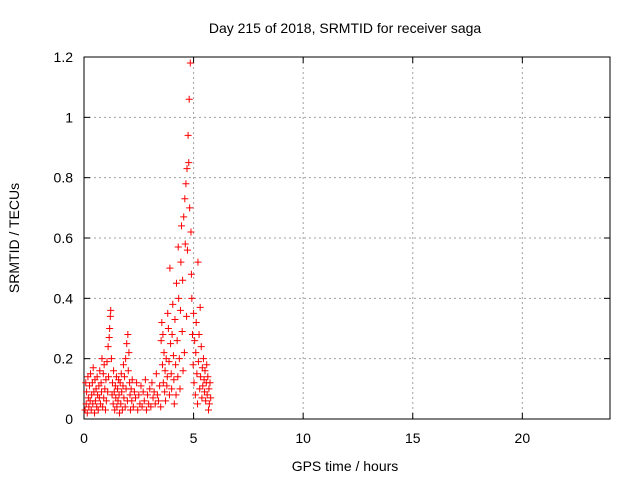 The image size is (640, 480). I want to click on y-tick-label: 0.4, so click(64, 298).